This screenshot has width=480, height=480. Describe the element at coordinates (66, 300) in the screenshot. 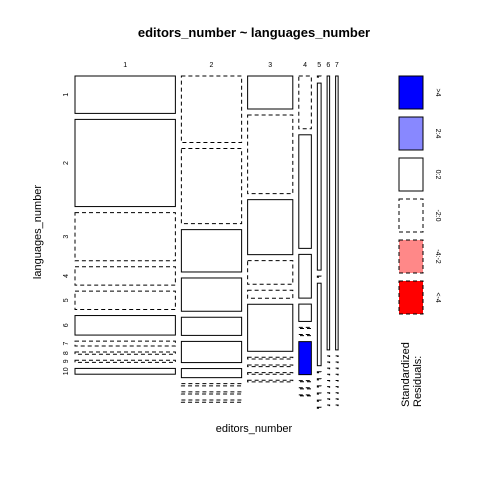

I see `row-label: 5` at that location.